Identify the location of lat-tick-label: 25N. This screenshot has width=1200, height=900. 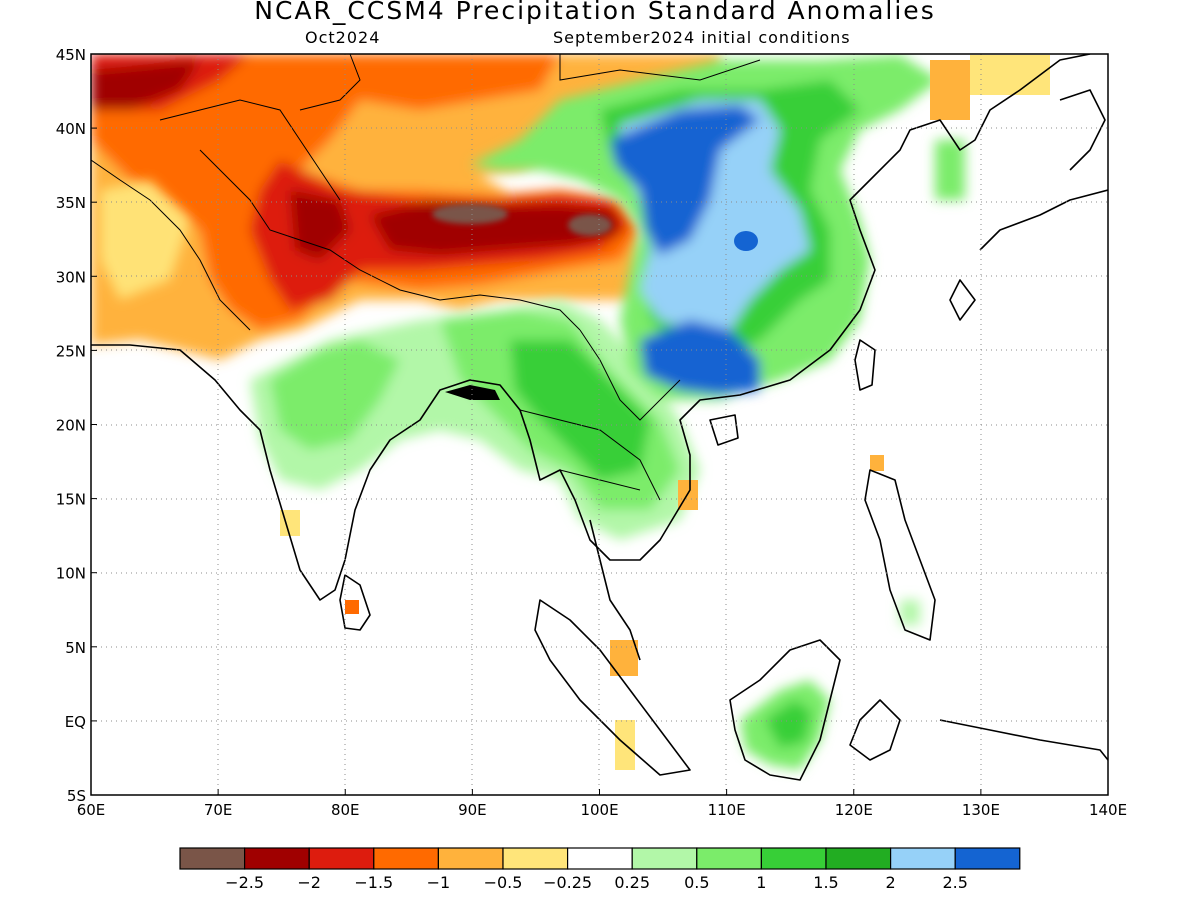
(71, 351).